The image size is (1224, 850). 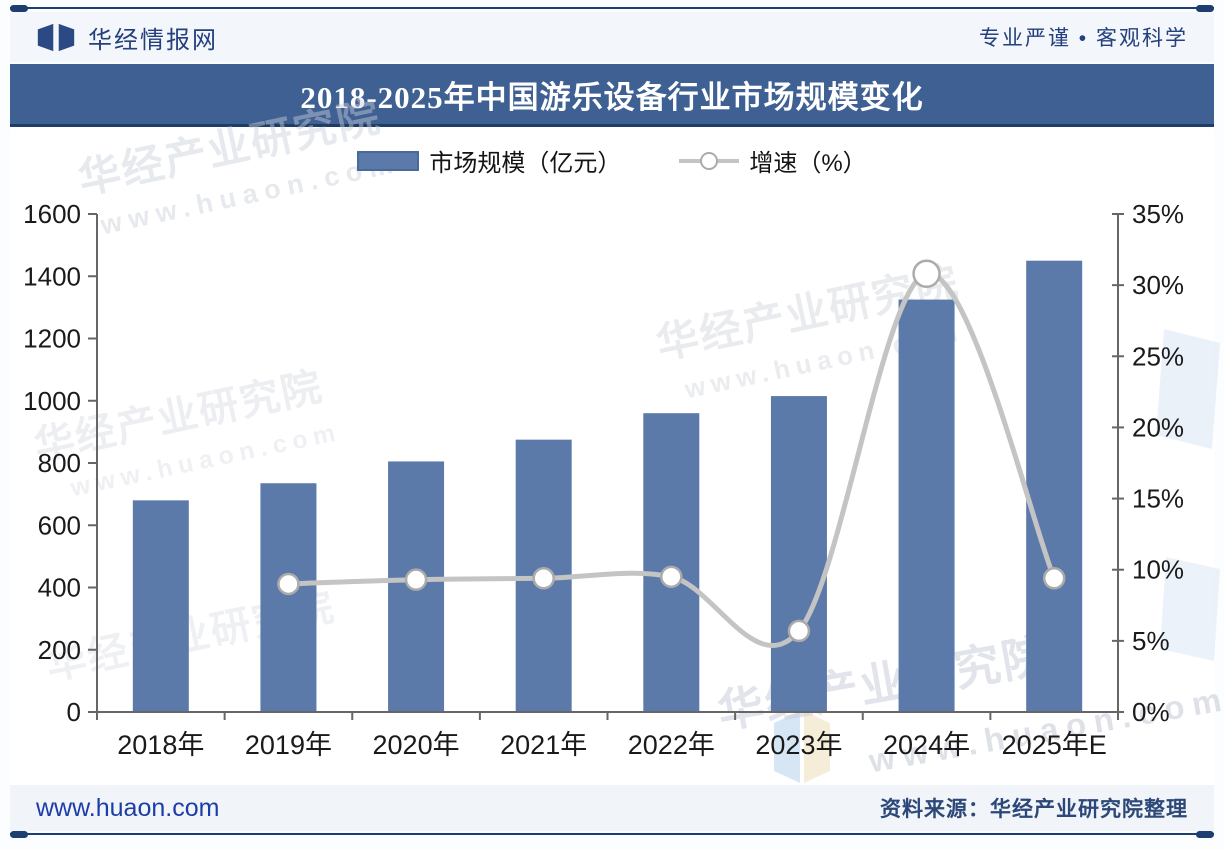 I want to click on right-axis-label: 20%, so click(x=1158, y=427).